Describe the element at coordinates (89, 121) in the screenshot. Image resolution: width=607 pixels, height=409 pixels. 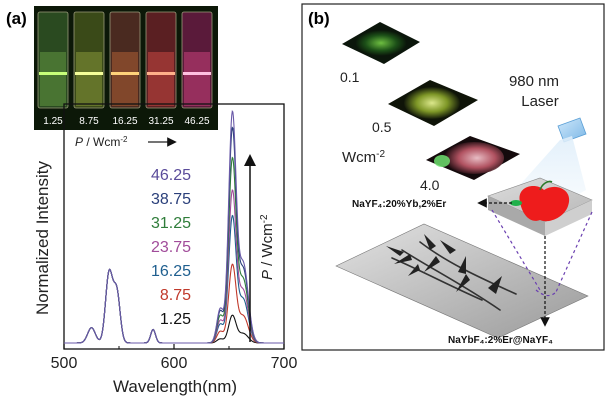
I see `vial-power-label: 8.75` at that location.